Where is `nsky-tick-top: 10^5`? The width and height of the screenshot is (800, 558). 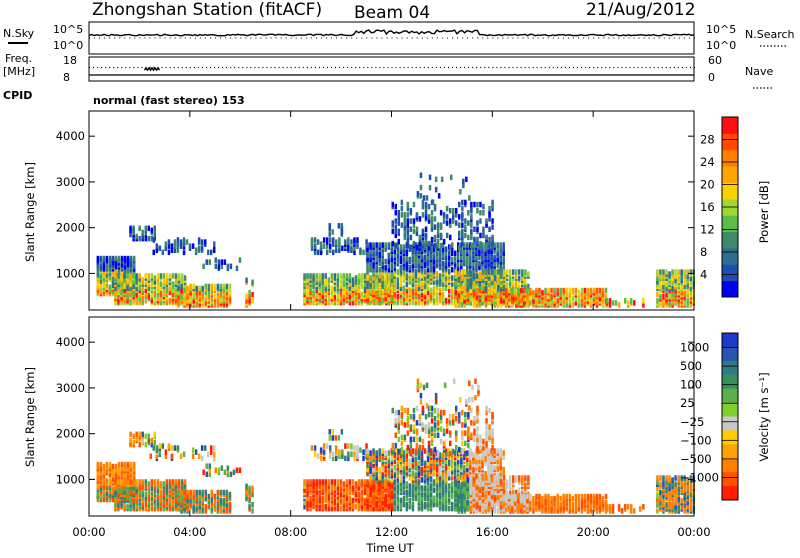 nsky-tick-top: 10^5 is located at coordinates (68, 29).